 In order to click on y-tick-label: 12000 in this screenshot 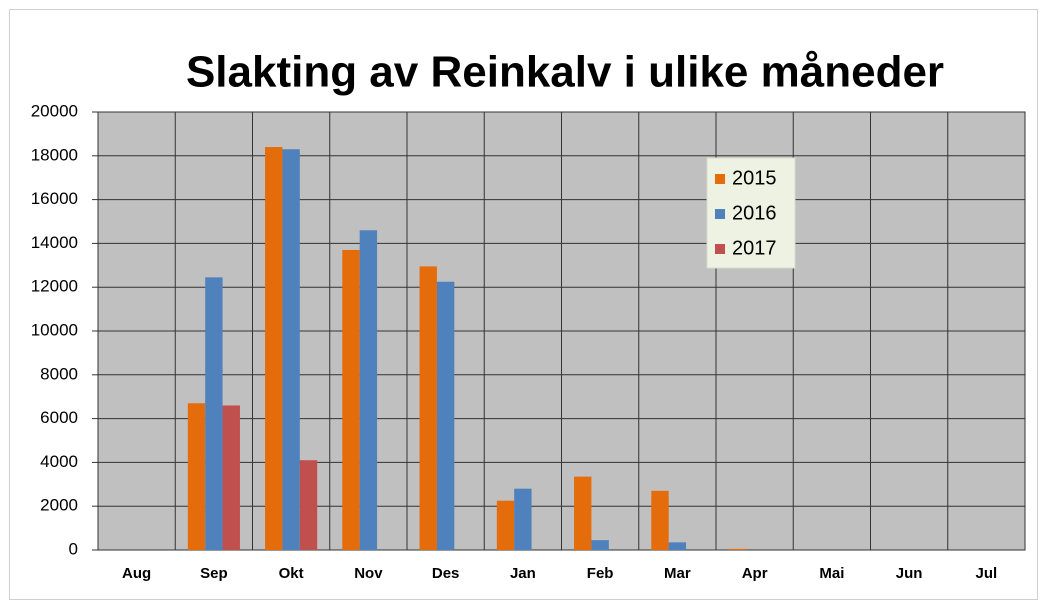, I will do `click(54, 286)`.